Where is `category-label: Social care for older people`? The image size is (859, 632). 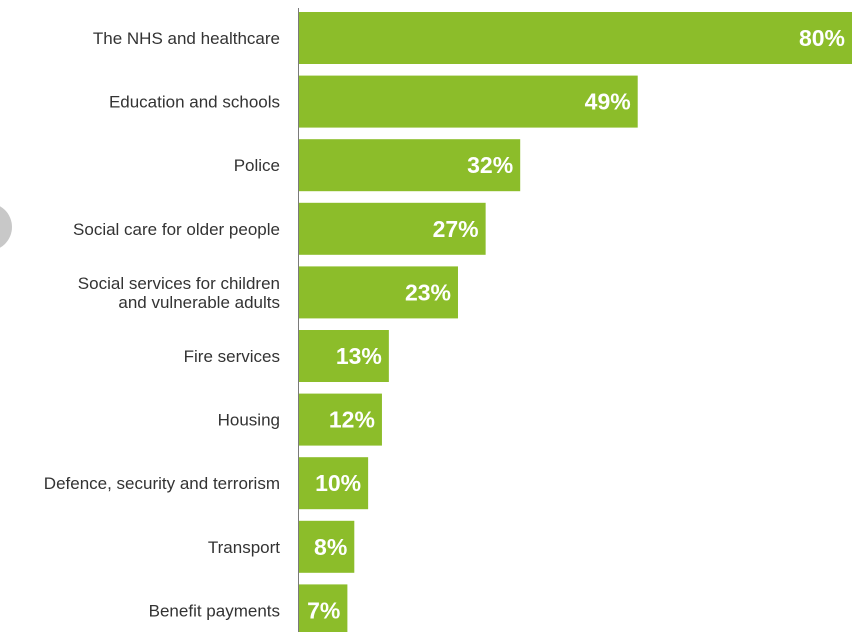 category-label: Social care for older people is located at coordinates (176, 229).